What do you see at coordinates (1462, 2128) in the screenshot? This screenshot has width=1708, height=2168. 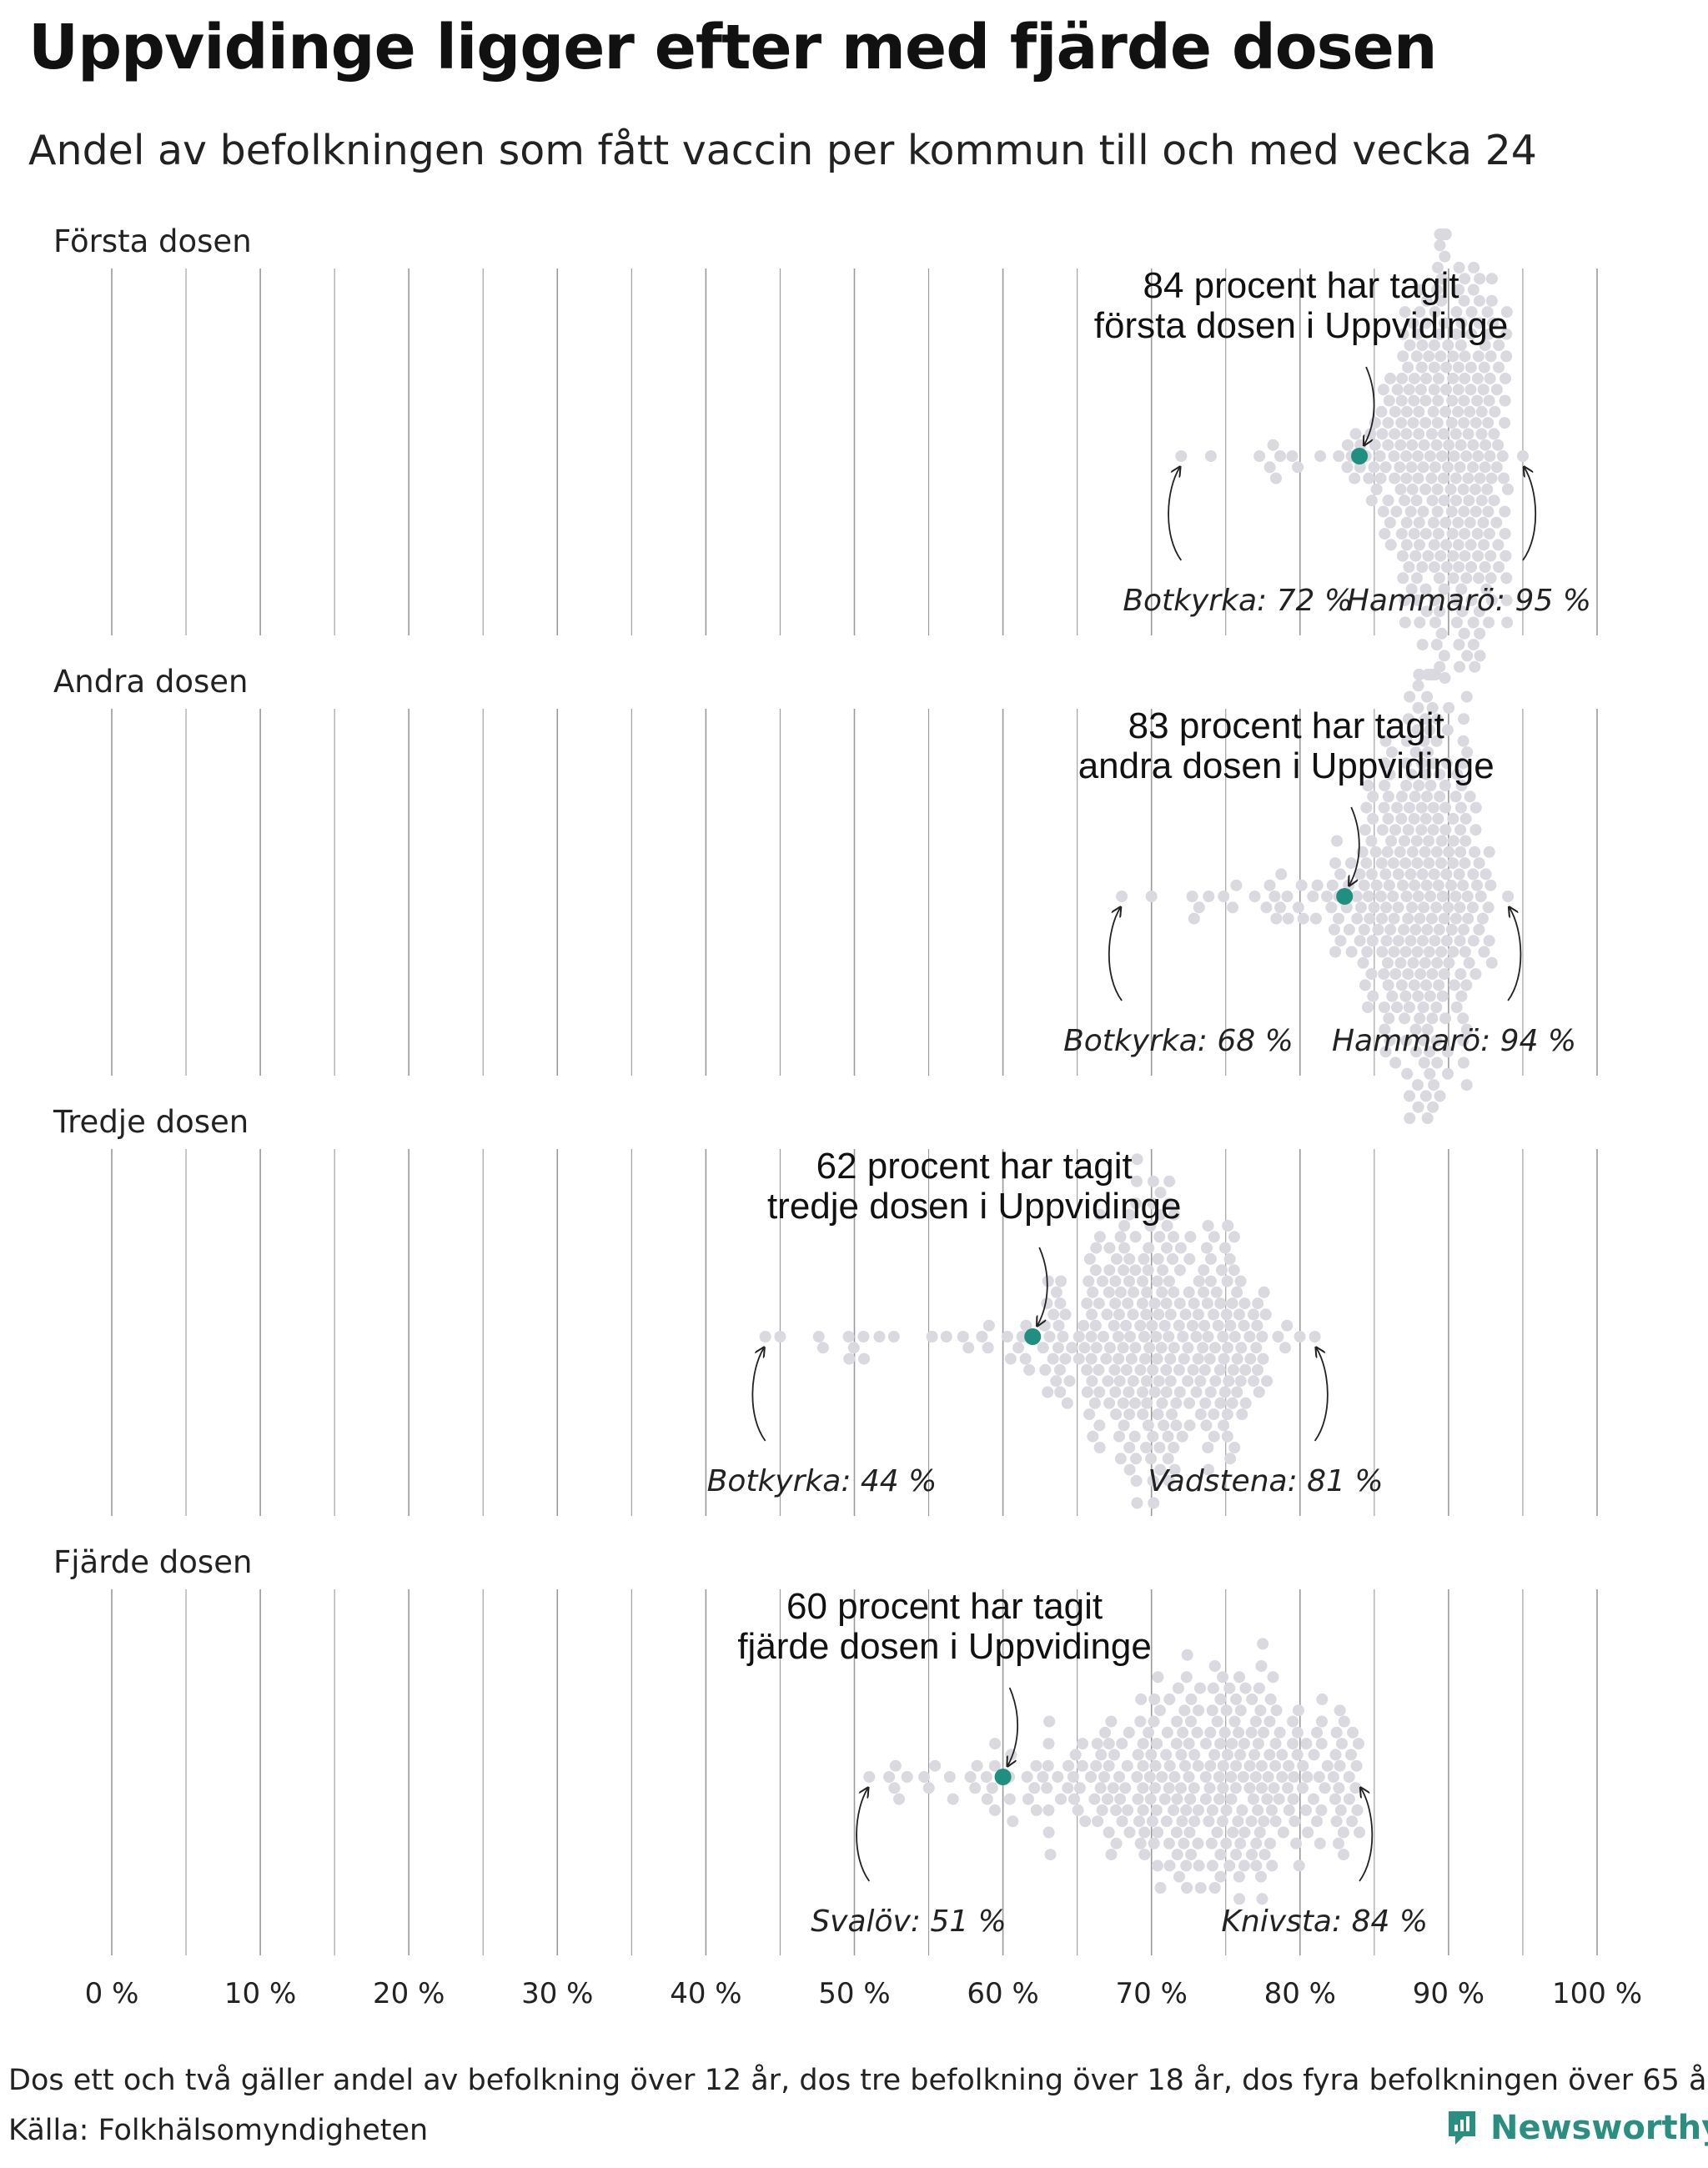 I see `newsworthy-logo-icon` at bounding box center [1462, 2128].